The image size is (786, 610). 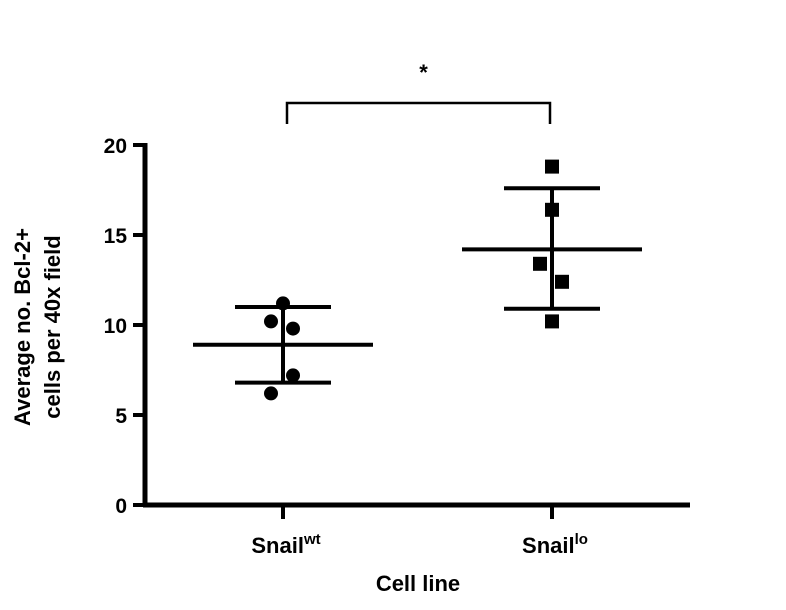 I want to click on x-categories: Snailwt Snaillo, so click(x=419, y=531).